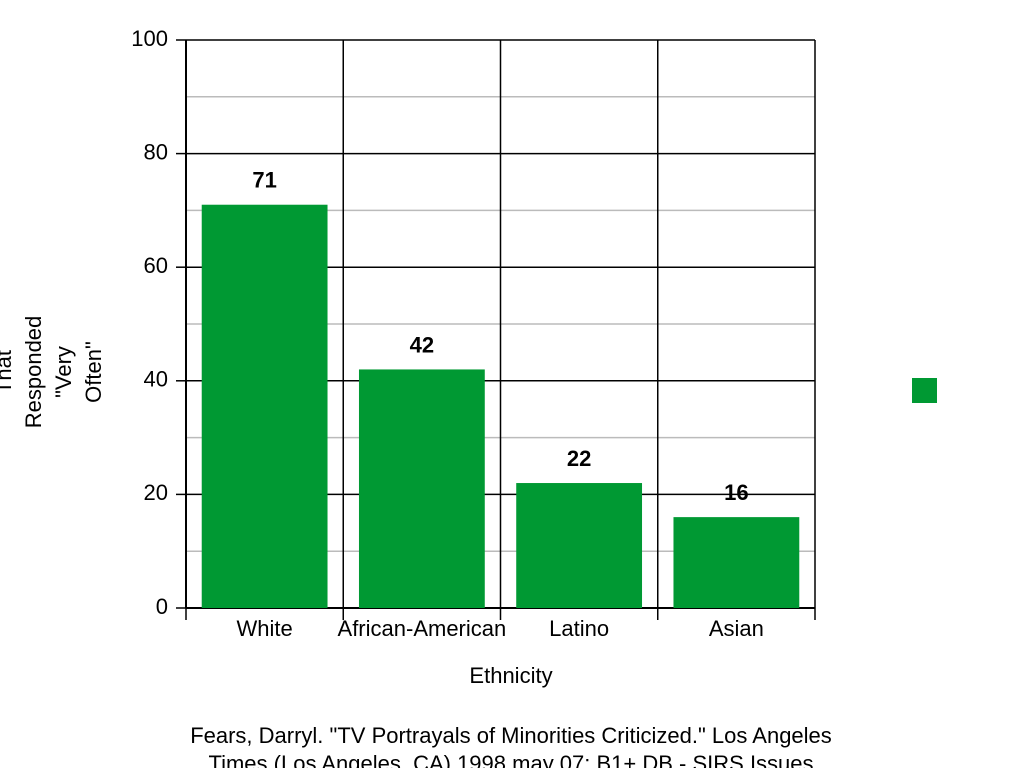 This screenshot has height=768, width=1024. I want to click on value-label: 42, so click(422, 344).